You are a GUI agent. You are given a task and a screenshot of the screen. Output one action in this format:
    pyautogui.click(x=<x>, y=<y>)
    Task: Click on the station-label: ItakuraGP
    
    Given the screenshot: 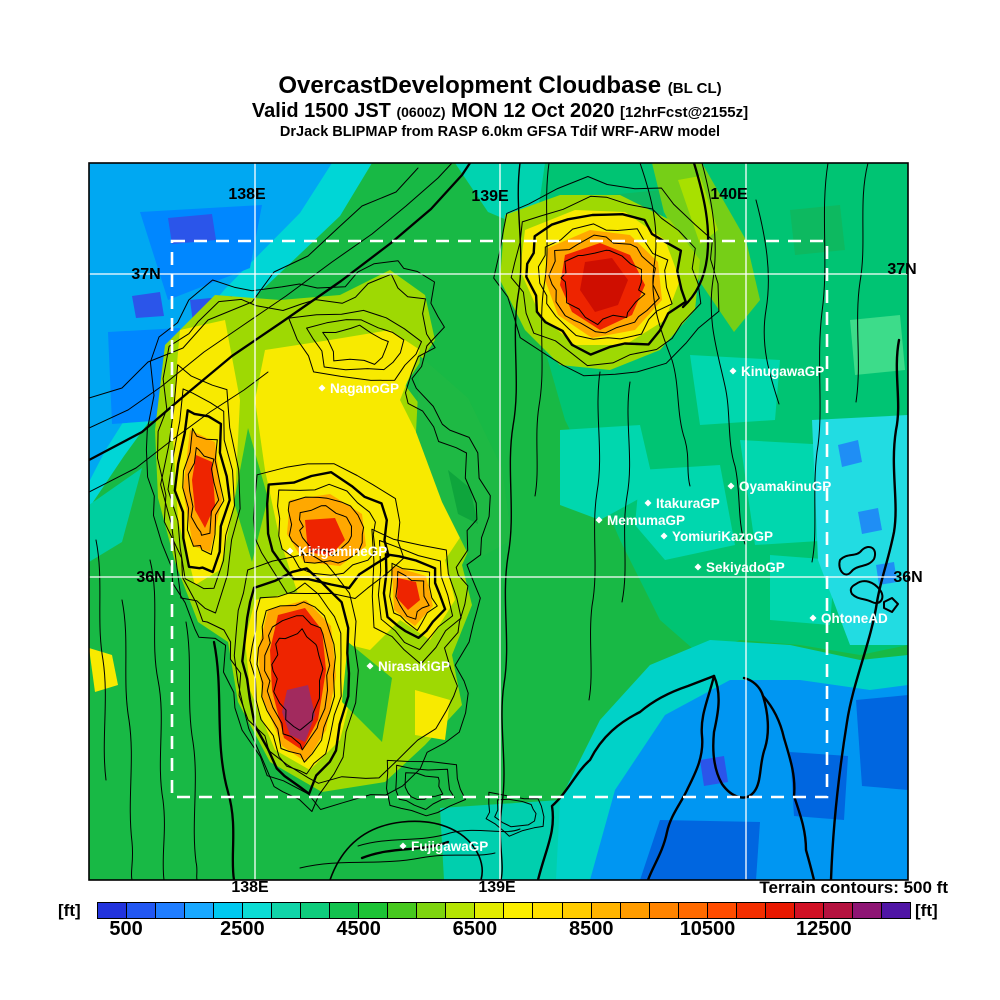 What is the action you would take?
    pyautogui.click(x=688, y=503)
    